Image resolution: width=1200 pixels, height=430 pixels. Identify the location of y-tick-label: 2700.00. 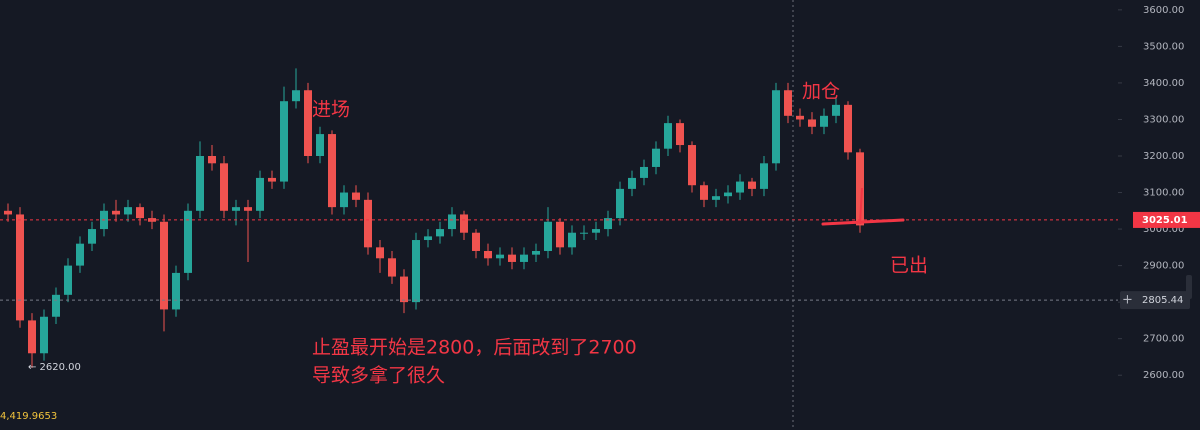
(1163, 339).